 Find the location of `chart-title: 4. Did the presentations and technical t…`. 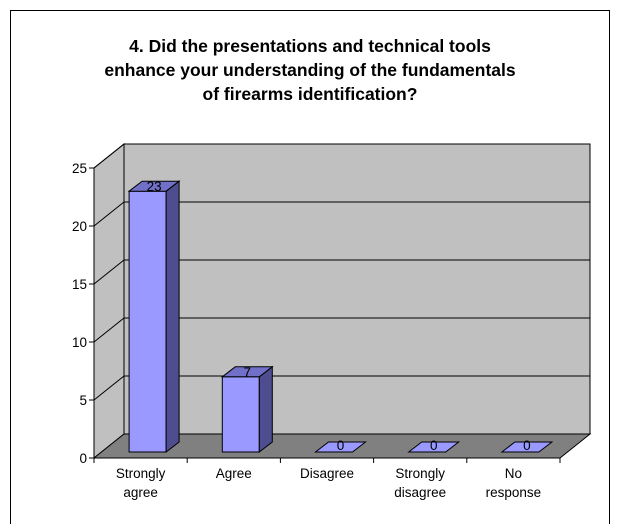

chart-title: 4. Did the presentations and technical t… is located at coordinates (310, 70).